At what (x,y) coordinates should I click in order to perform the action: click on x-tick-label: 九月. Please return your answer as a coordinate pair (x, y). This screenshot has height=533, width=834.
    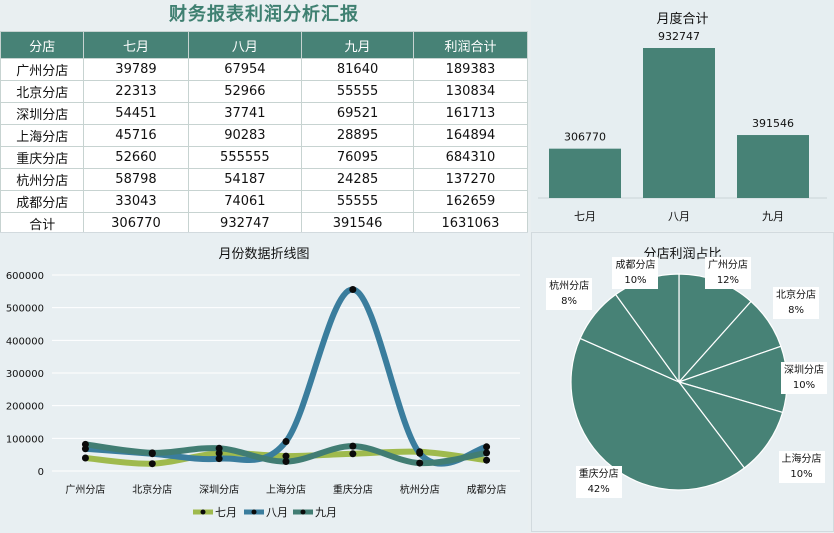
    Looking at the image, I should click on (773, 216).